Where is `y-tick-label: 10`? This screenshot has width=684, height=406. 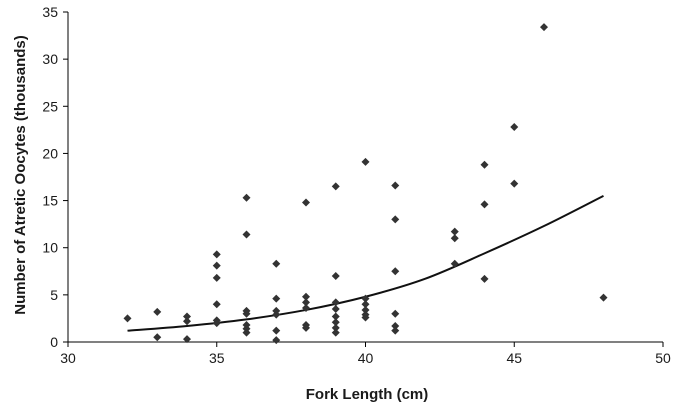
y-tick-label: 10 is located at coordinates (50, 248).